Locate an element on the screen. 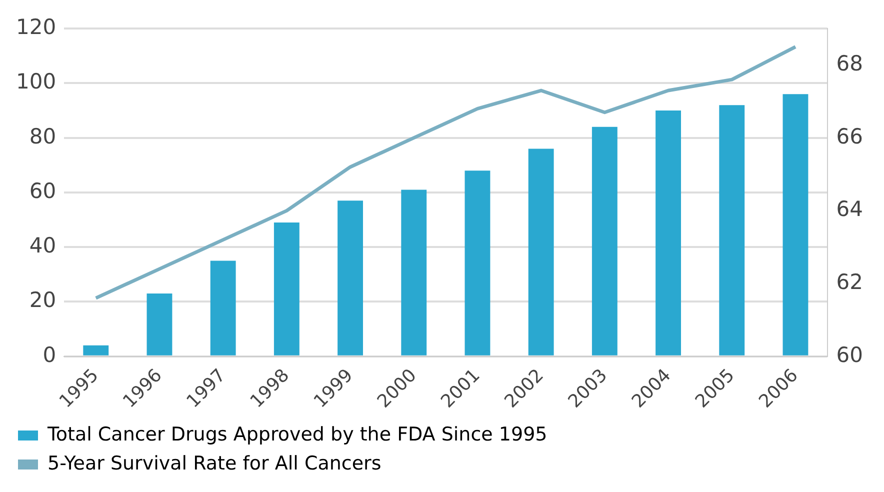 This screenshot has width=884, height=492. y-tick-label: 120 is located at coordinates (36, 27).